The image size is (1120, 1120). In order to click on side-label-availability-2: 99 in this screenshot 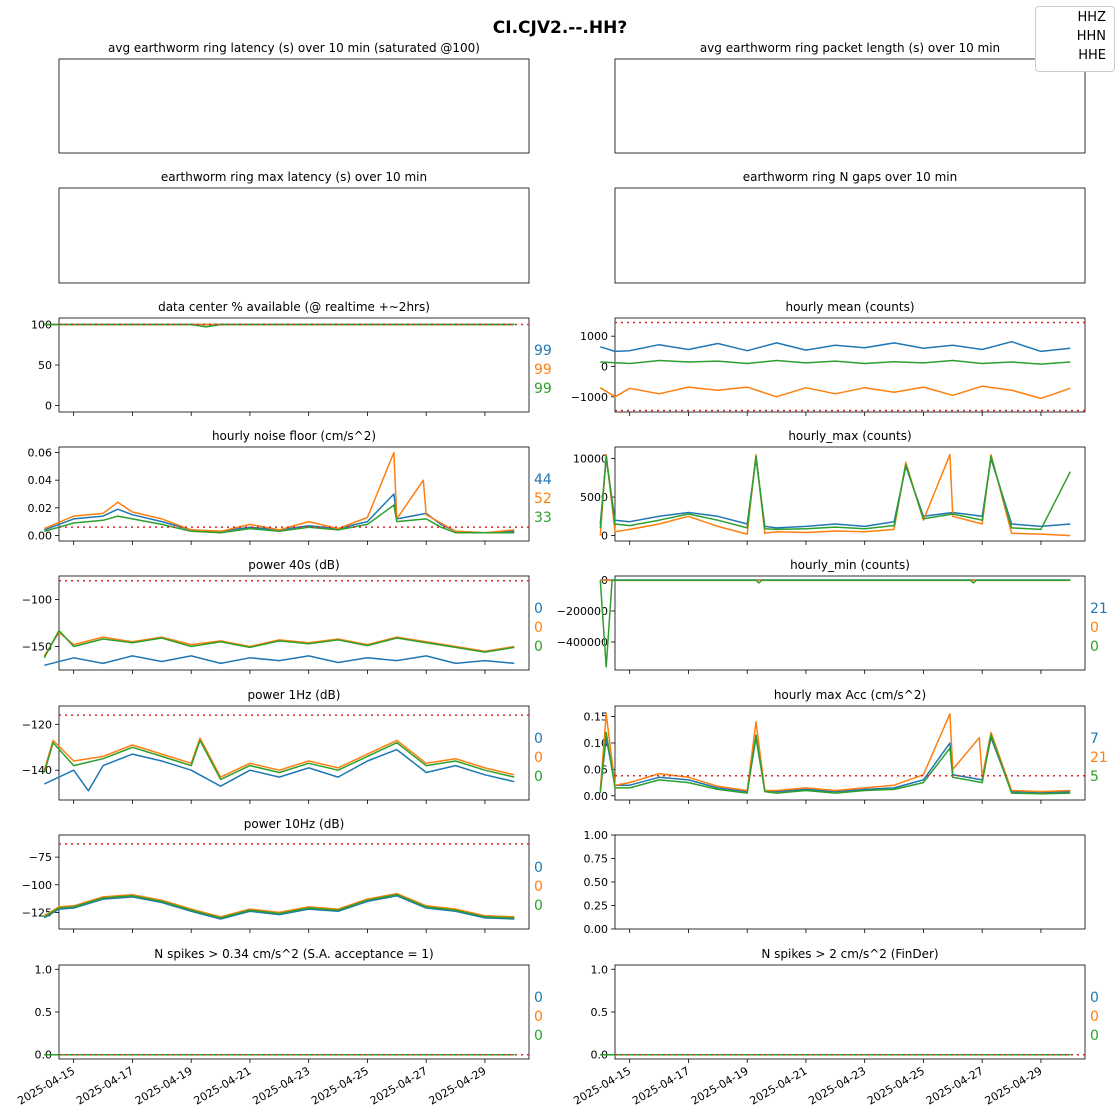, I will do `click(543, 389)`.